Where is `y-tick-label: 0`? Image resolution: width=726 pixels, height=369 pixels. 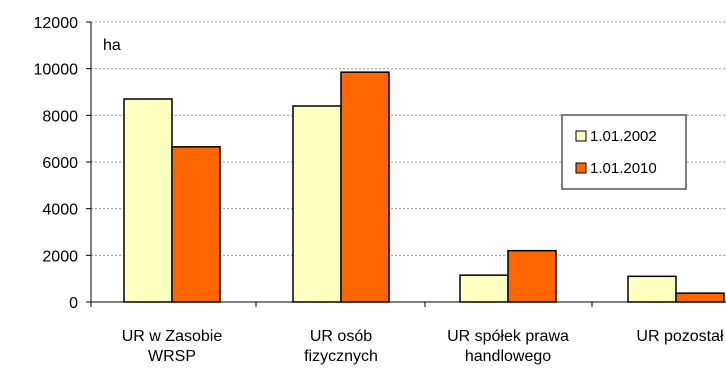 y-tick-label: 0 is located at coordinates (73, 303).